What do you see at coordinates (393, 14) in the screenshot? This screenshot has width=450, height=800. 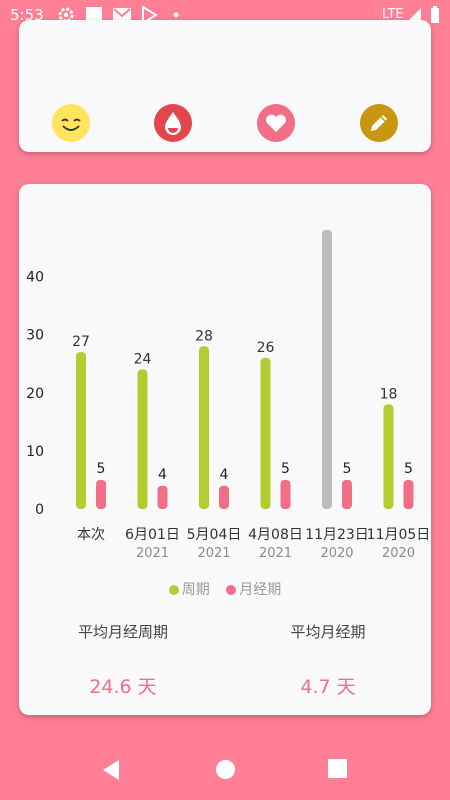 I see `network-type: LTE` at bounding box center [393, 14].